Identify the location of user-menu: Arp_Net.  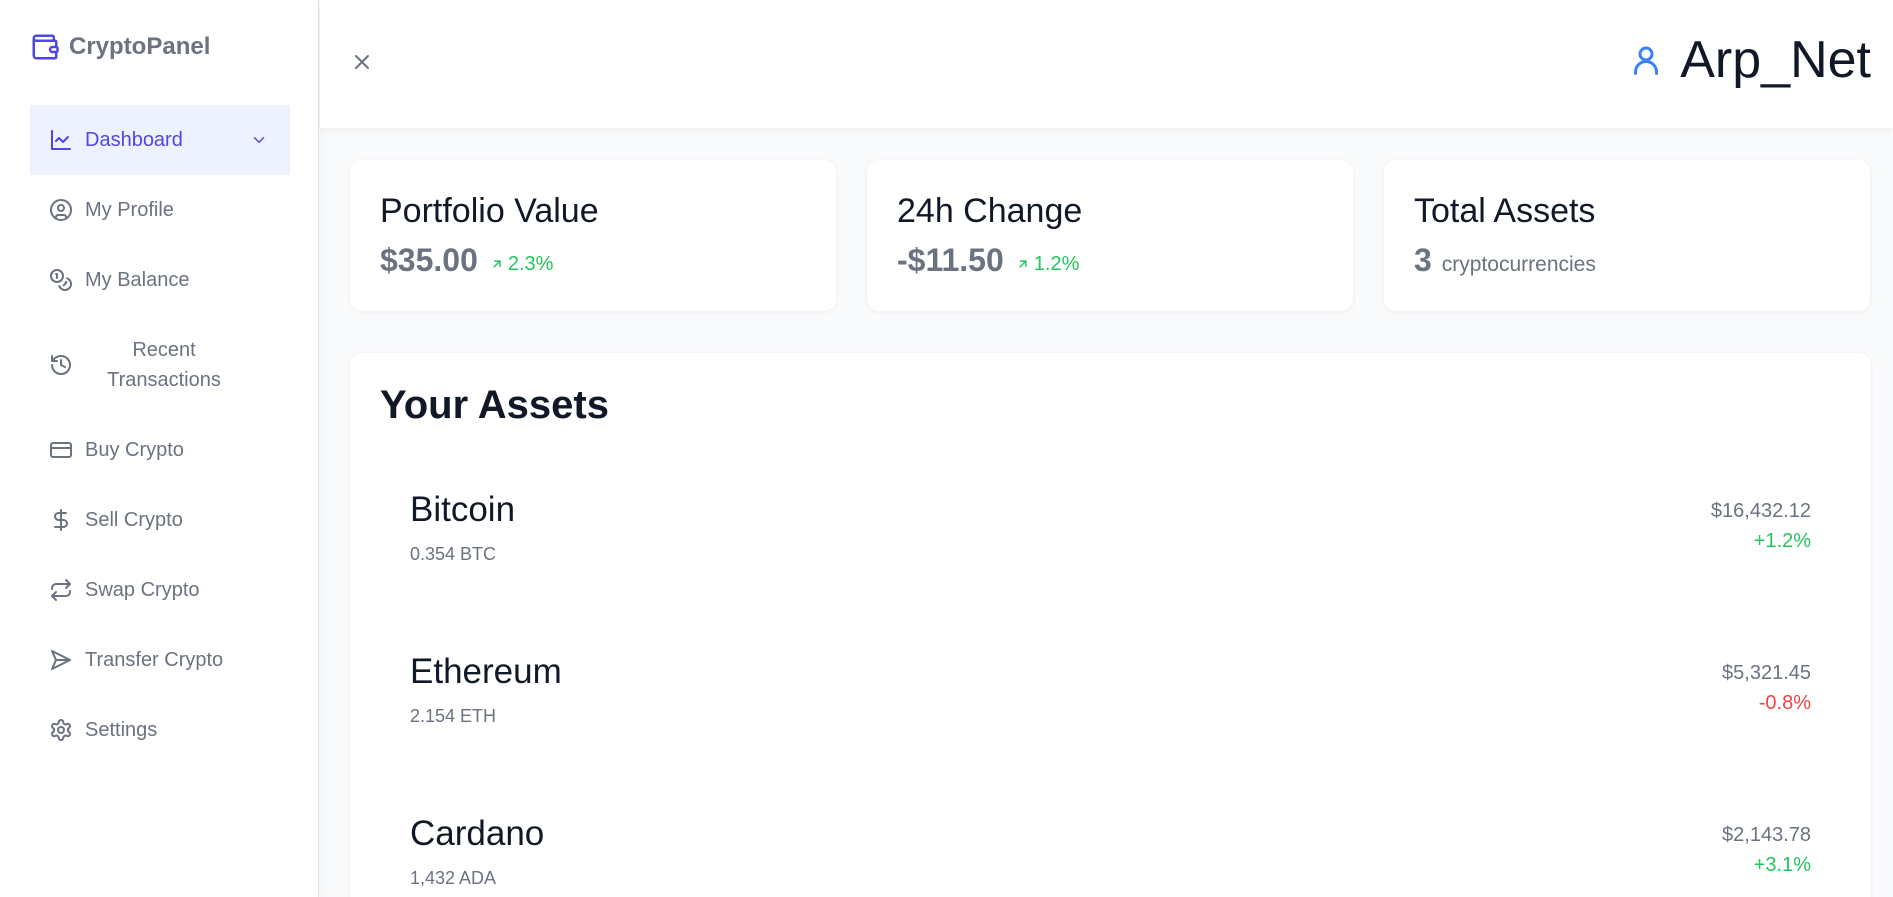
(1749, 60).